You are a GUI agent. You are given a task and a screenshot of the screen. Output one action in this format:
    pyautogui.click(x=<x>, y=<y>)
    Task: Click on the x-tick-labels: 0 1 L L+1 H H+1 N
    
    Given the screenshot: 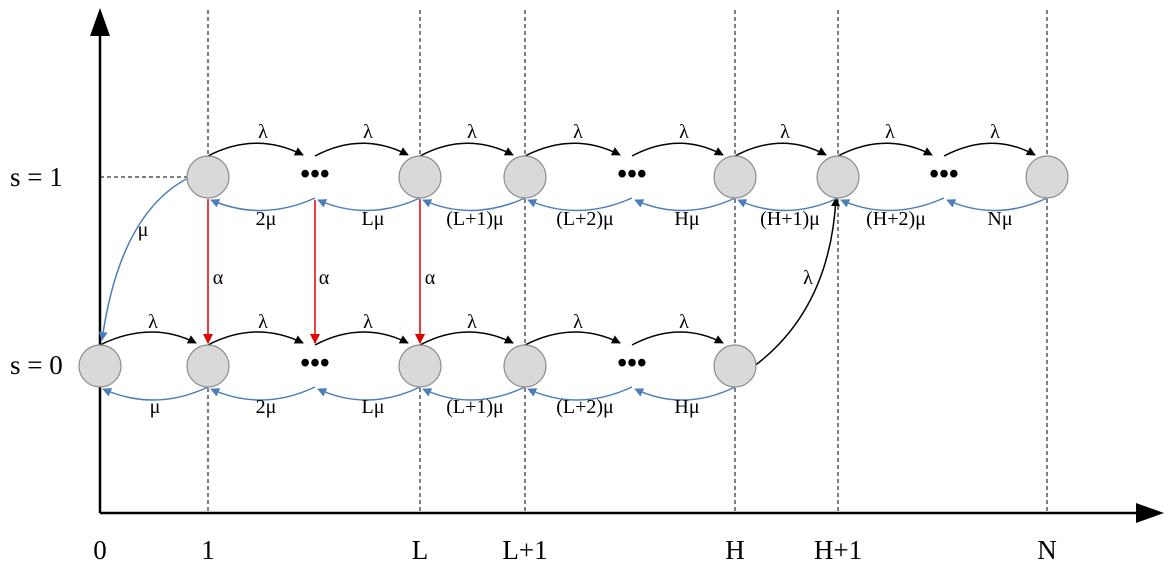 What is the action you would take?
    pyautogui.click(x=575, y=550)
    